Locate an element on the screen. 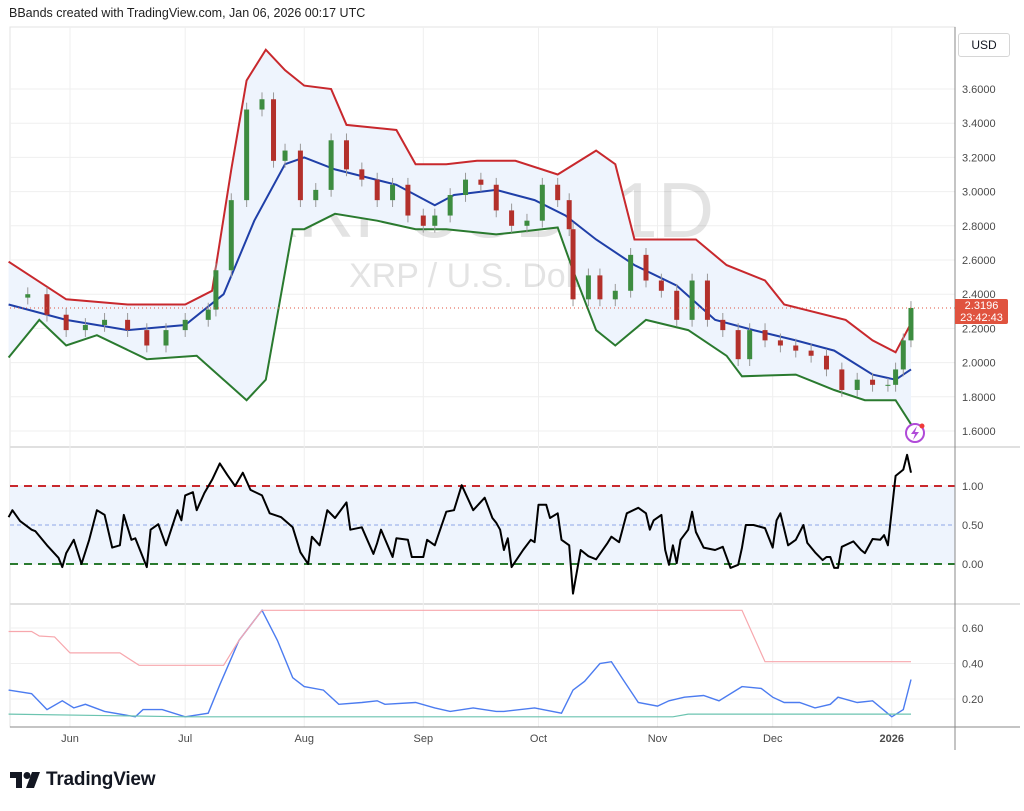  bandwidth-max-line is located at coordinates (459, 637).